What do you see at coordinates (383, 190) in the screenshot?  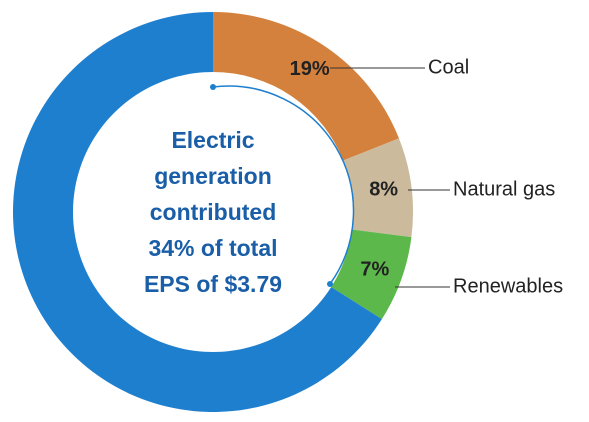 I see `data-label: 8%` at bounding box center [383, 190].